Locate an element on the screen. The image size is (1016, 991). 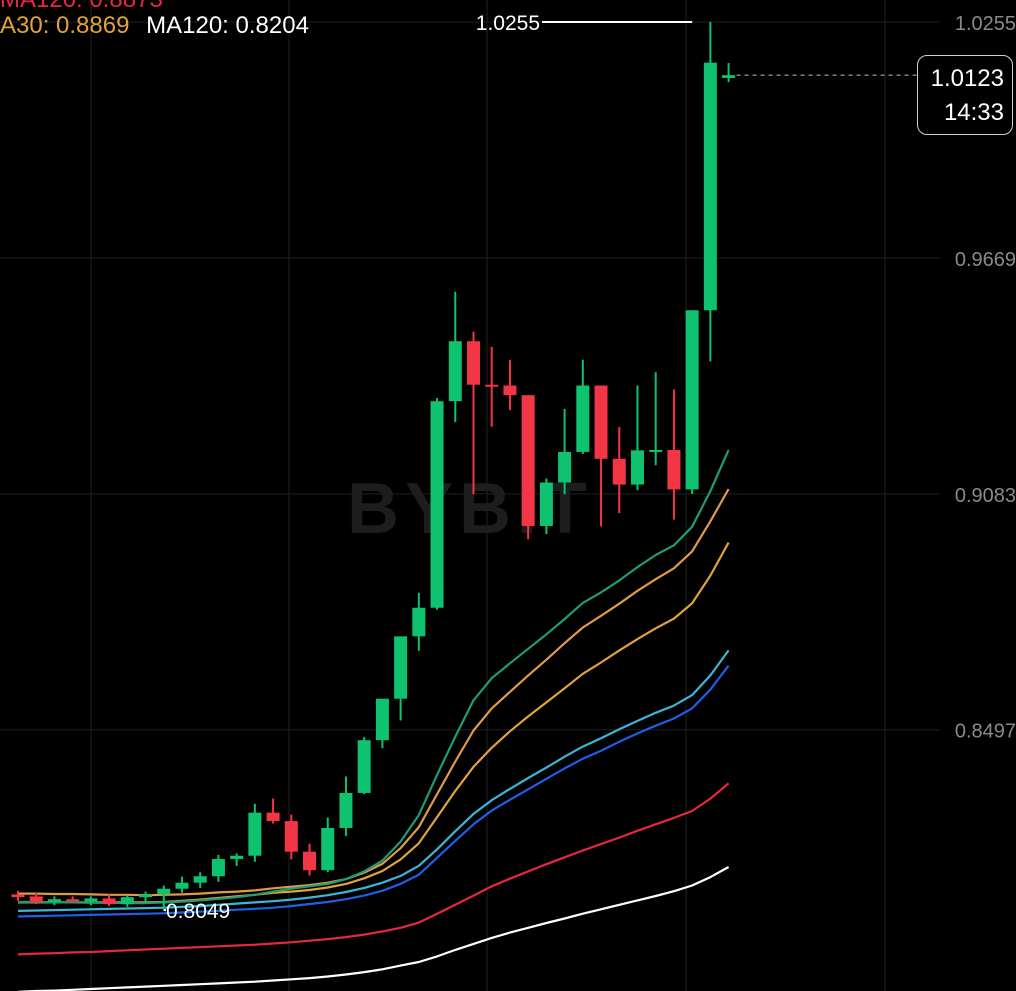
y-tick-label: 0.8497 is located at coordinates (985, 732).